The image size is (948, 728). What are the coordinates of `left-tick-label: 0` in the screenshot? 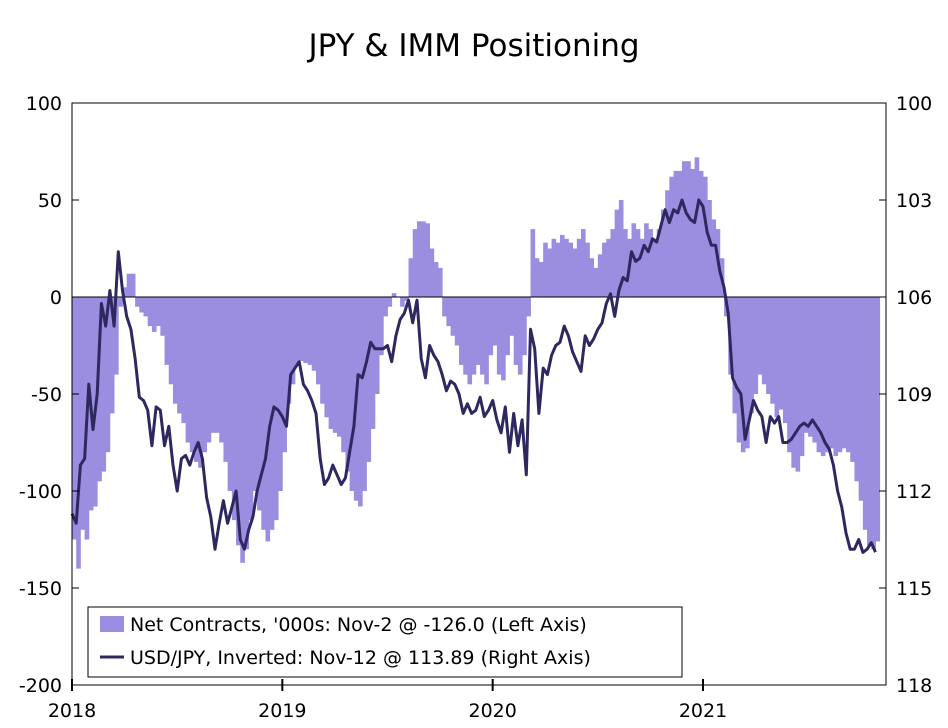 It's located at (56, 298).